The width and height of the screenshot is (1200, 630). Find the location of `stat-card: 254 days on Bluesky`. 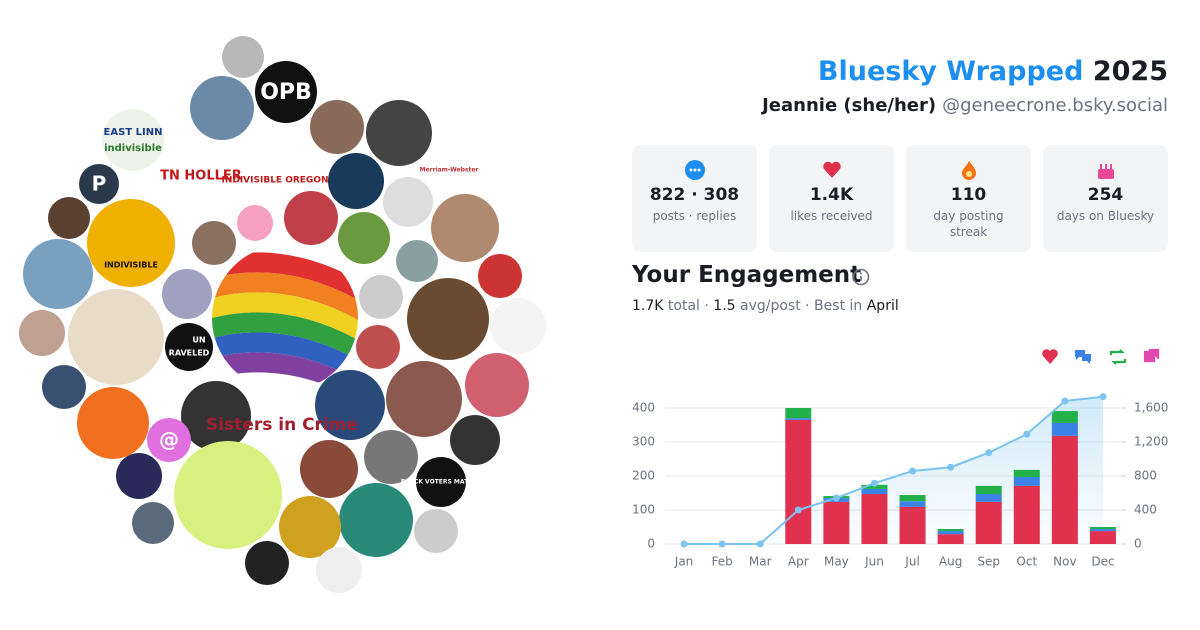

stat-card: 254 days on Bluesky is located at coordinates (1105, 198).